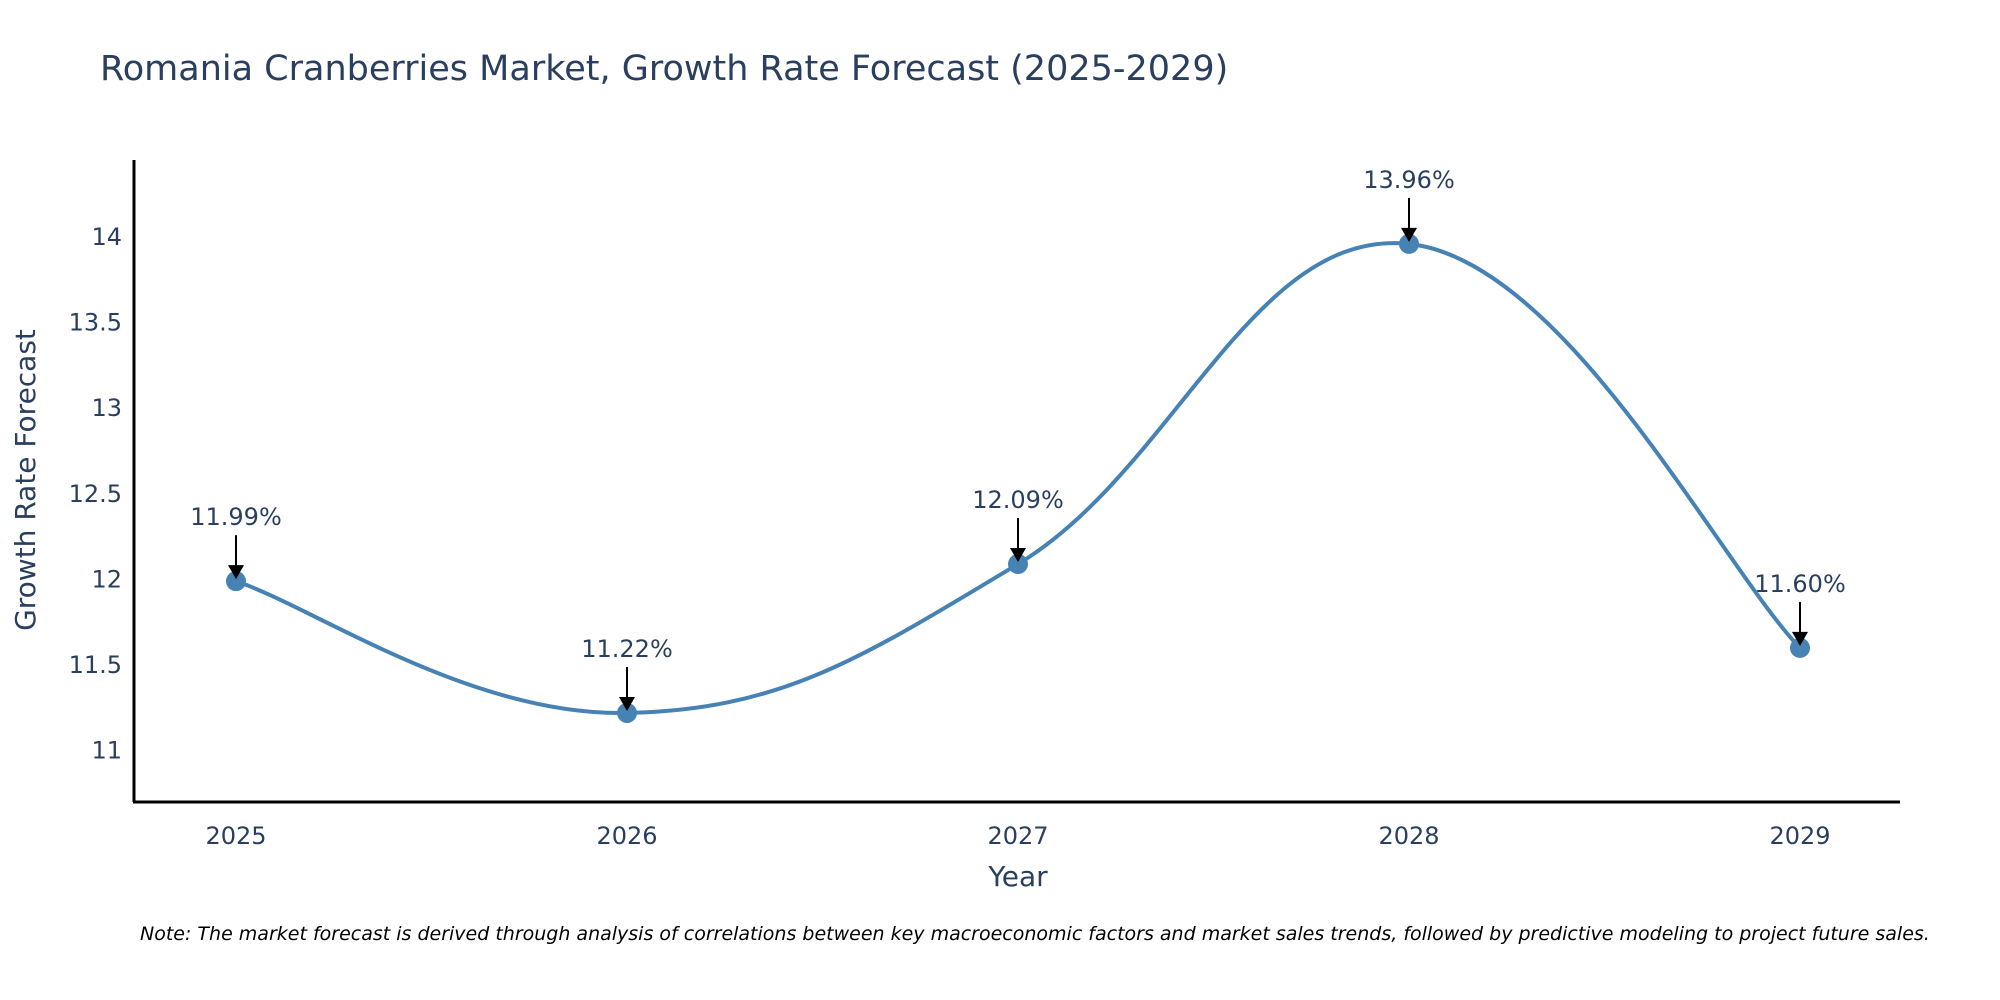 The width and height of the screenshot is (2000, 1000). I want to click on x-tick-label: 2027, so click(1017, 836).